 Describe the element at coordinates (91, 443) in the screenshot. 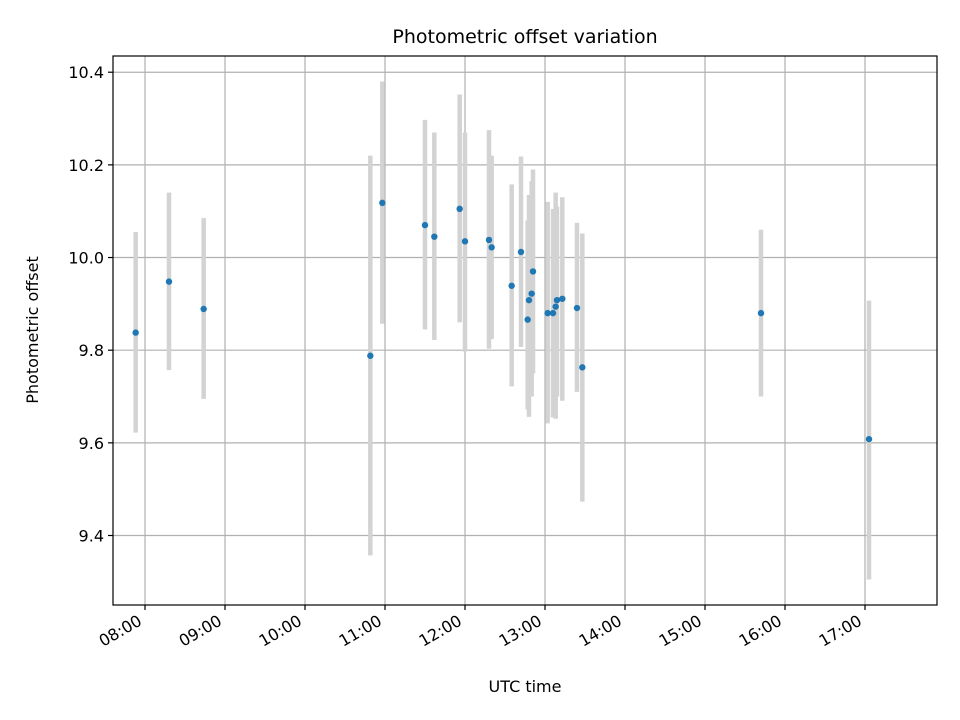

I see `y-tick-label: 9.6` at that location.